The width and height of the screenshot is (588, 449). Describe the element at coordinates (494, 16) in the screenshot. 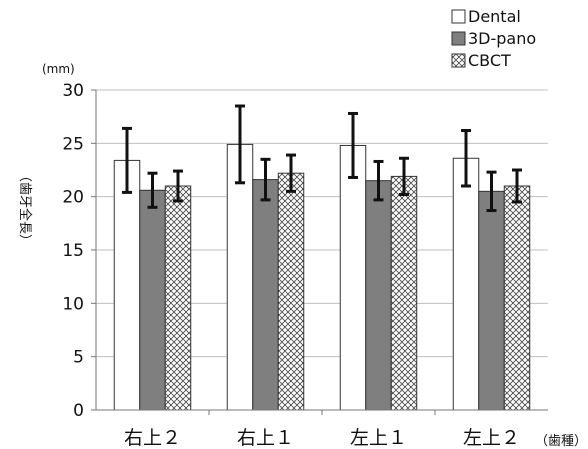

I see `legend-label: Dental` at that location.